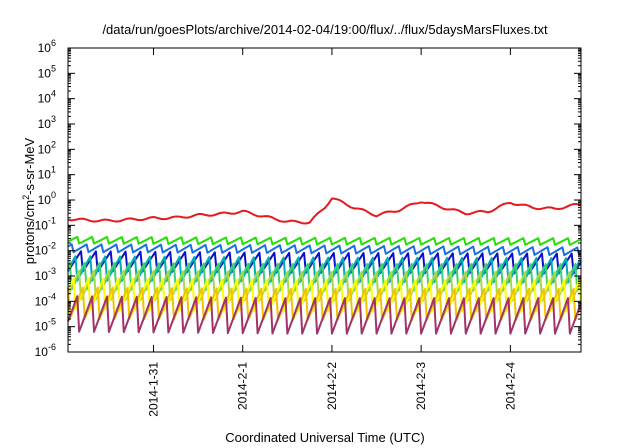 The image size is (640, 448). I want to click on y-axis-label-sup: 2, so click(26, 197).